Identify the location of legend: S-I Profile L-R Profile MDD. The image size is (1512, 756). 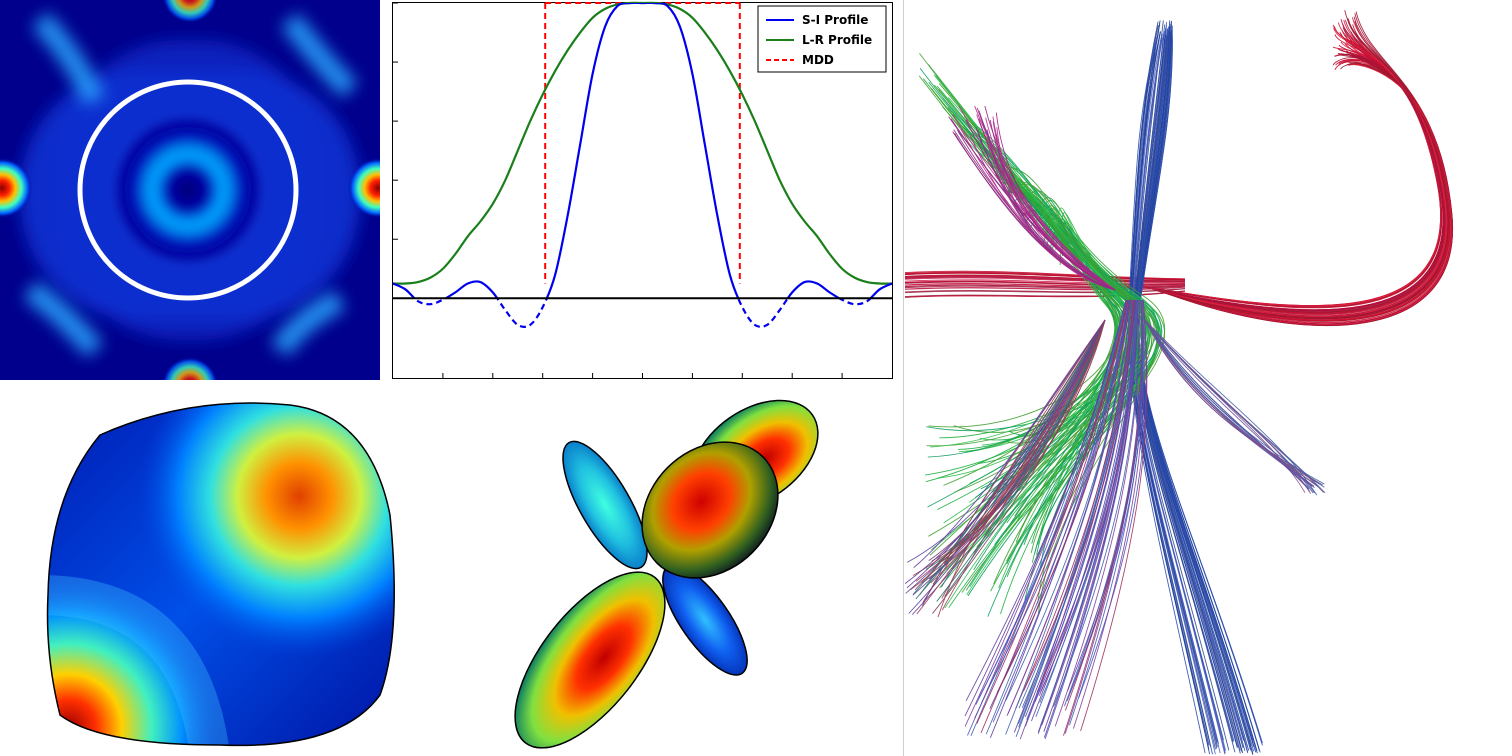
(822, 39).